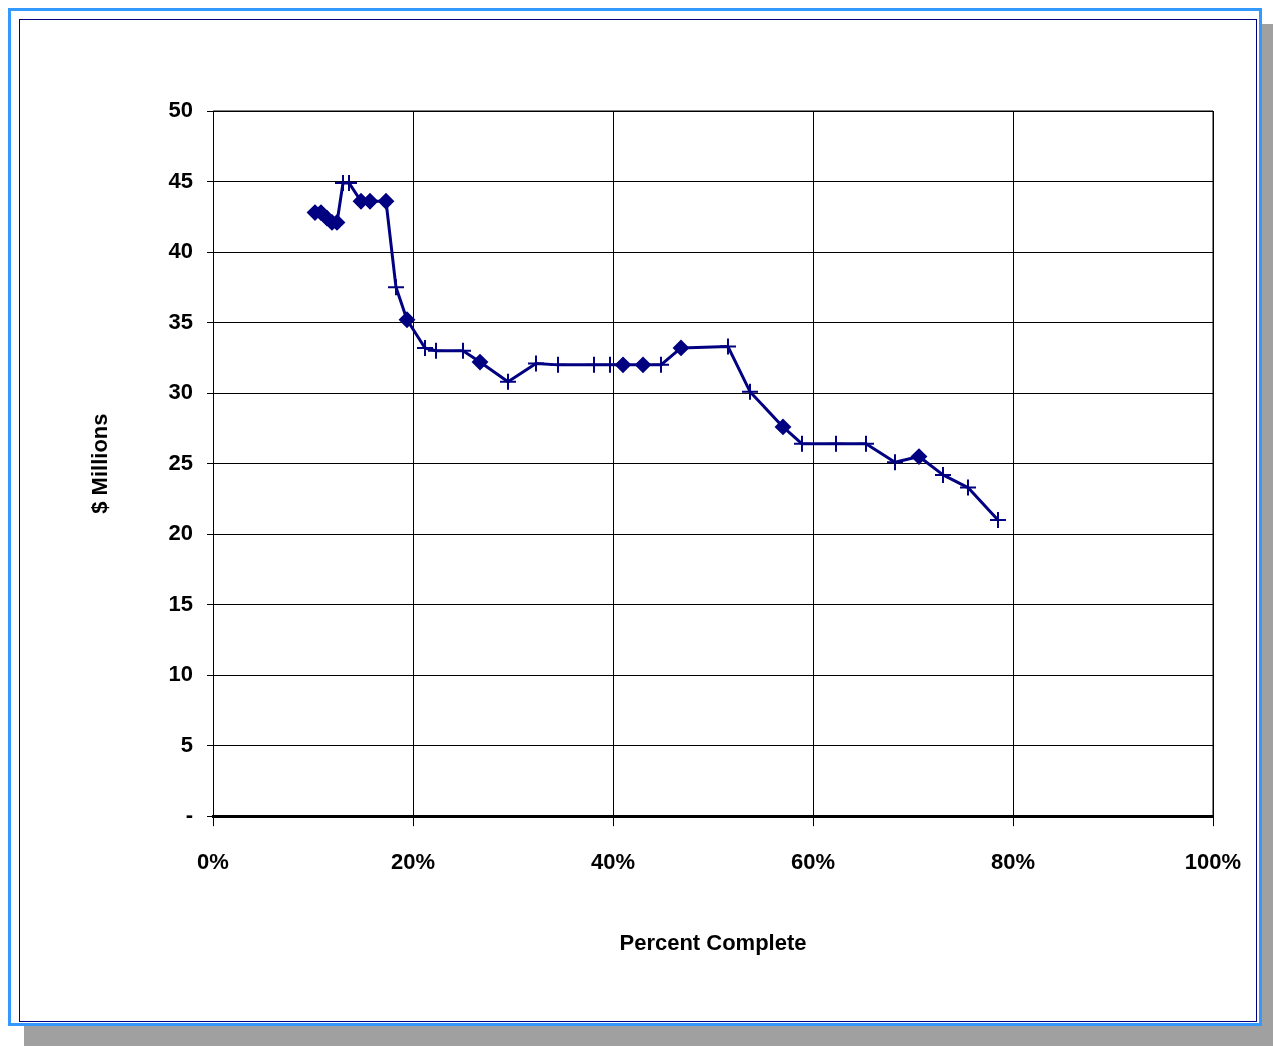  What do you see at coordinates (180, 533) in the screenshot?
I see `y-tick-label: 20` at bounding box center [180, 533].